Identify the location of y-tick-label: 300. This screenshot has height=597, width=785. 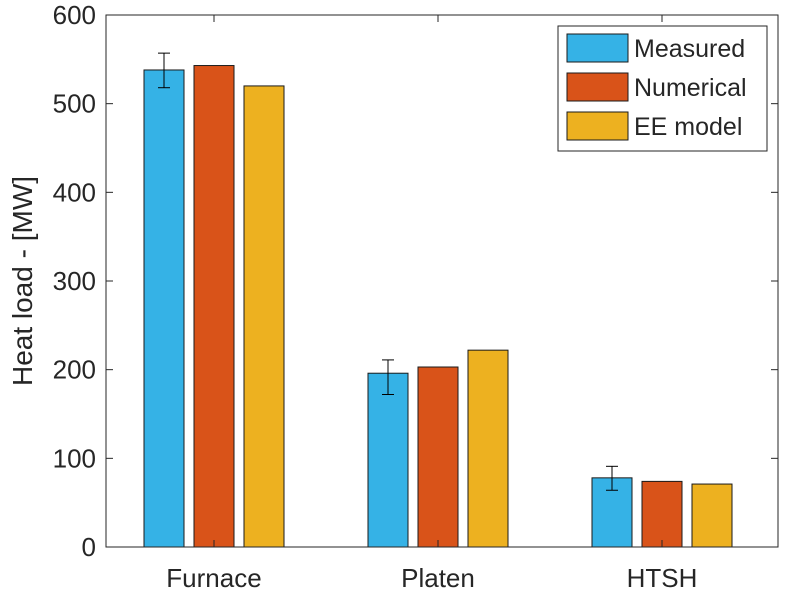
(74, 281).